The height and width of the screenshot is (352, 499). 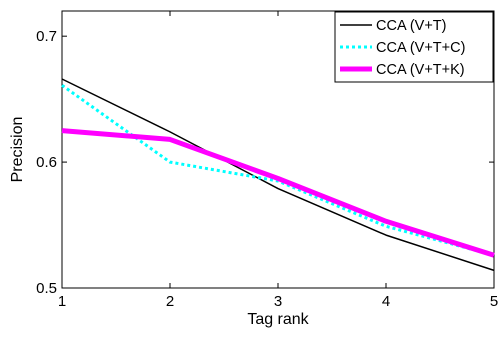 What do you see at coordinates (62, 301) in the screenshot?
I see `x-tick-label: 1` at bounding box center [62, 301].